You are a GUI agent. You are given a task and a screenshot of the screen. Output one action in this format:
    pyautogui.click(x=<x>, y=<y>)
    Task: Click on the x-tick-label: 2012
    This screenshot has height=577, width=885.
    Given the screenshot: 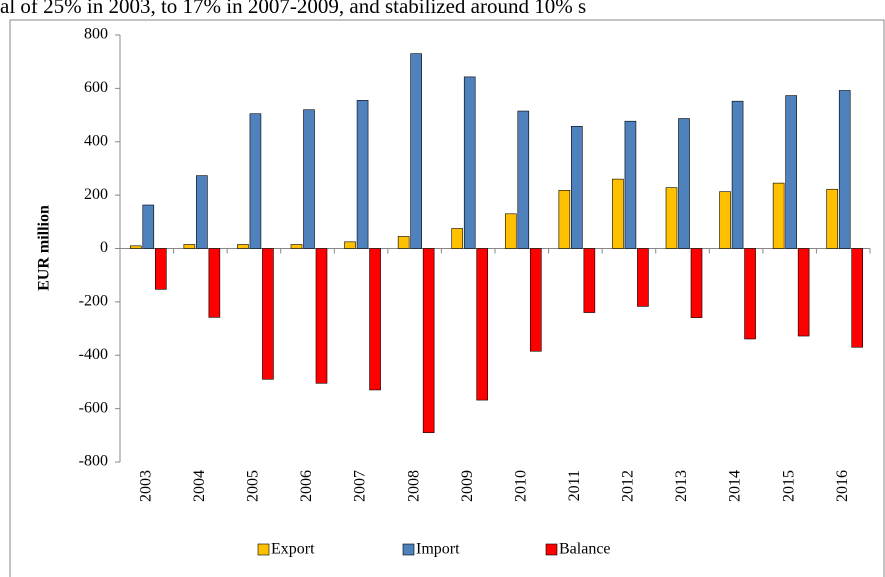 What is the action you would take?
    pyautogui.click(x=628, y=486)
    